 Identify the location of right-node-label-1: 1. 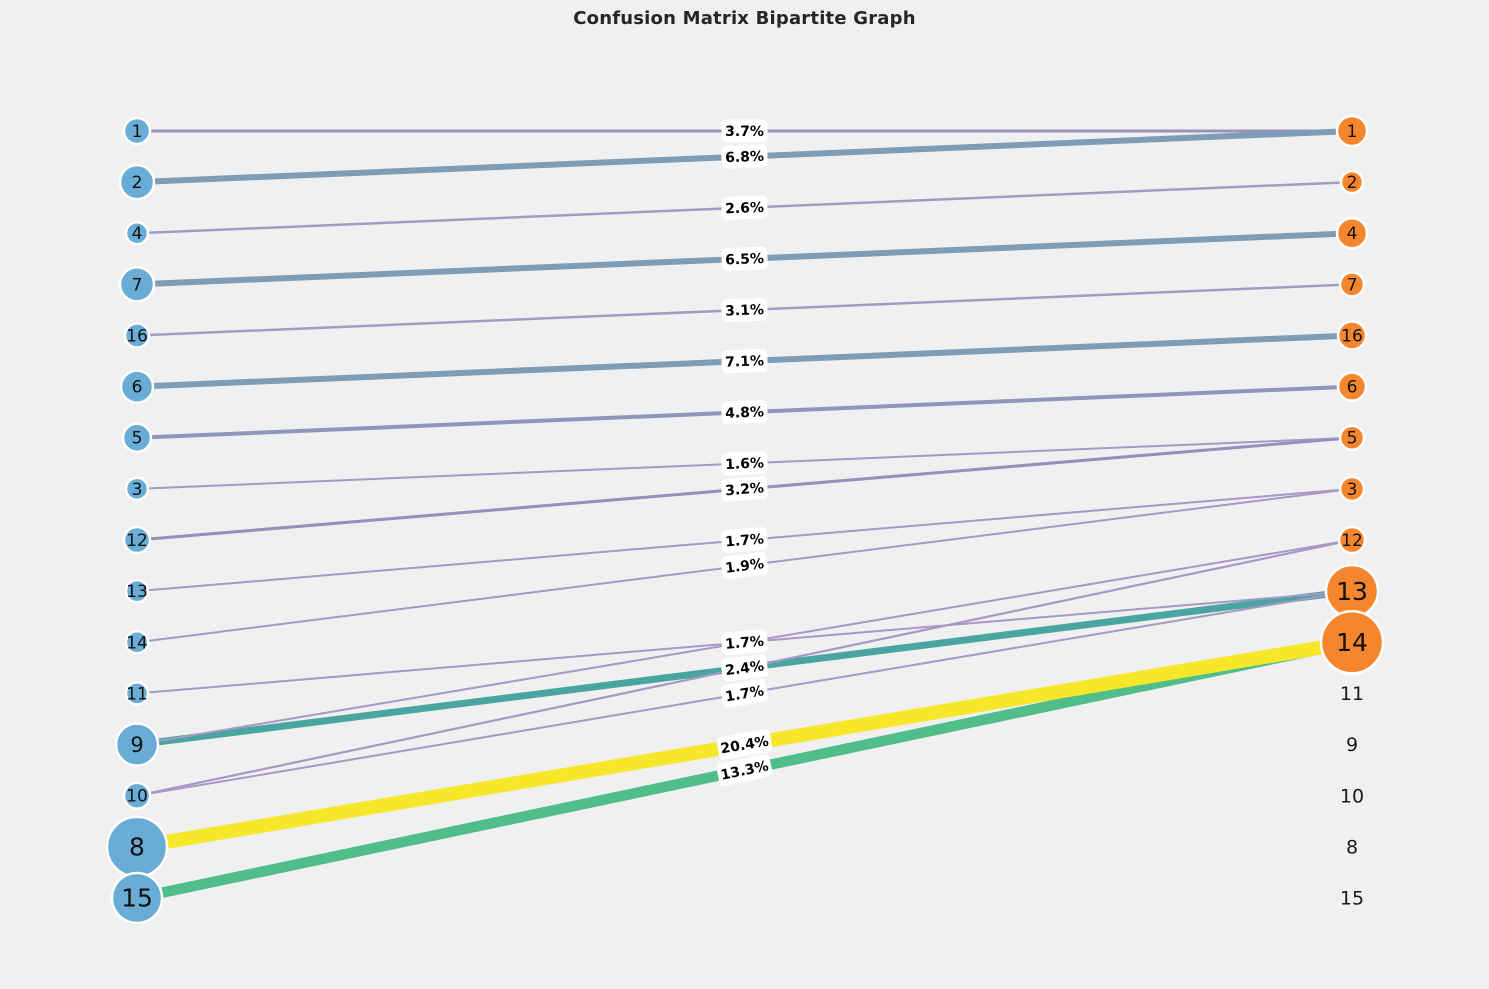
(1352, 132).